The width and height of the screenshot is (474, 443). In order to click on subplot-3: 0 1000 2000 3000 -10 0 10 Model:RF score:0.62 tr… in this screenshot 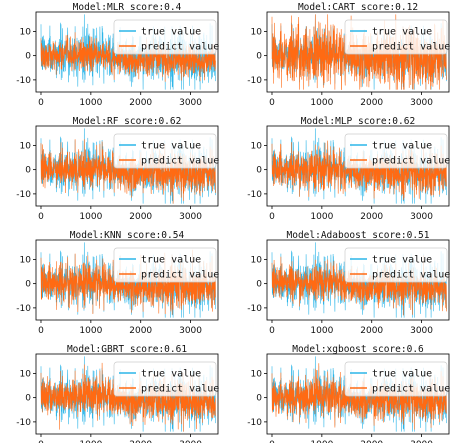, I will do `click(117, 169)`.